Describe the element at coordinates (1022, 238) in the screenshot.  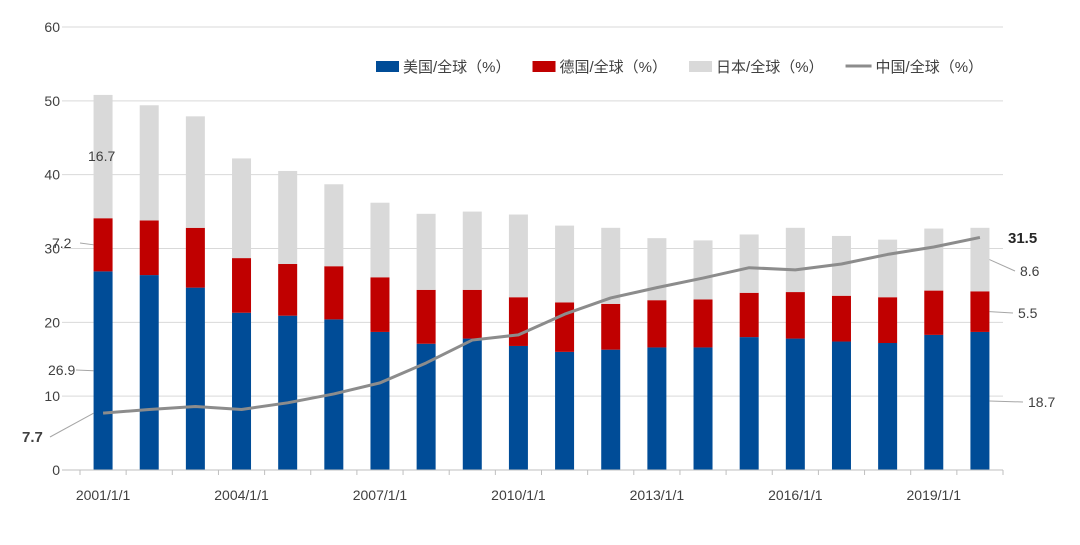
I see `data-label-last-cn: 31.5` at that location.